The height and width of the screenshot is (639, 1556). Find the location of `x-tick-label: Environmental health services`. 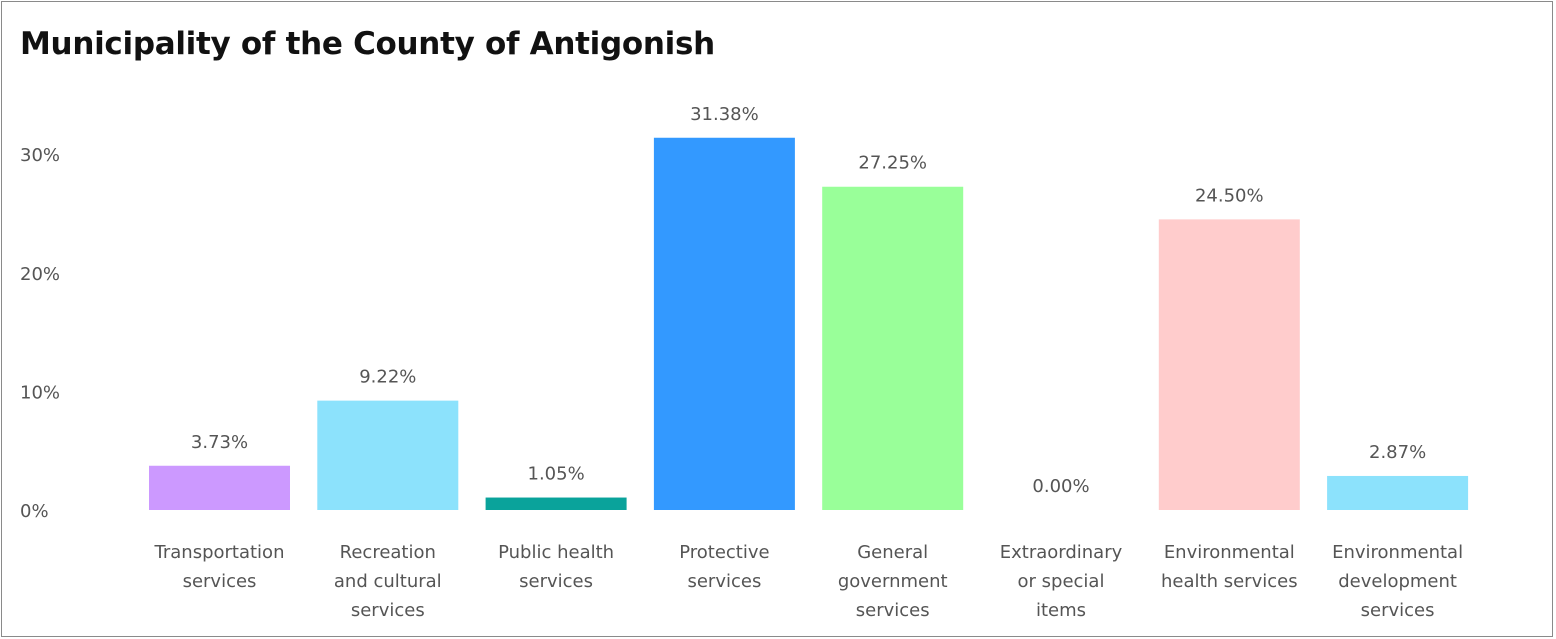

x-tick-label: Environmental health services is located at coordinates (1229, 567).